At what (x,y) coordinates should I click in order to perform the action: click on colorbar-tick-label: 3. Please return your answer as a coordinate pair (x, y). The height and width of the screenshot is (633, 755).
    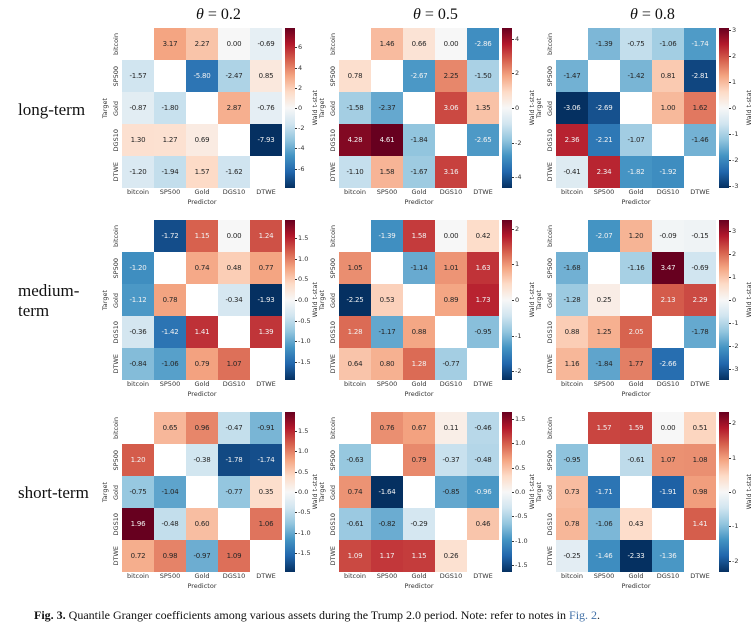
    Looking at the image, I should click on (734, 230).